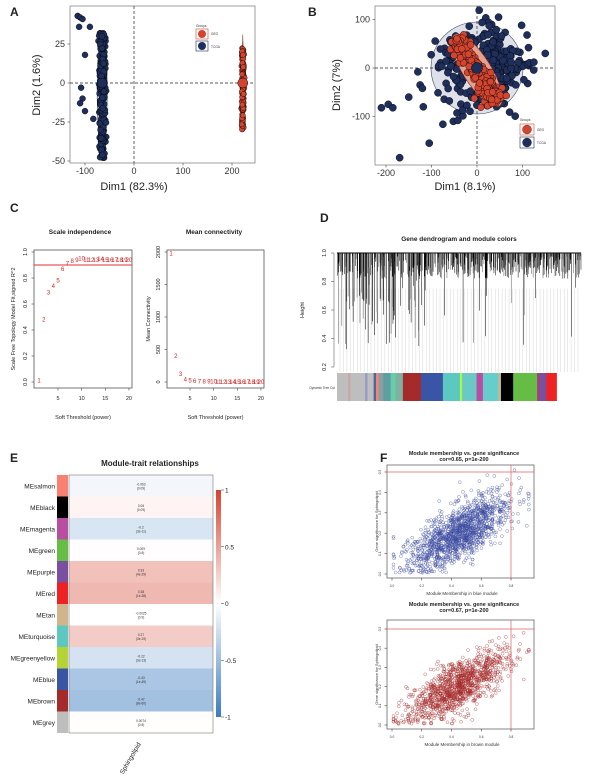 This screenshot has height=776, width=601. I want to click on panel-b-plot-frame, so click(465, 85).